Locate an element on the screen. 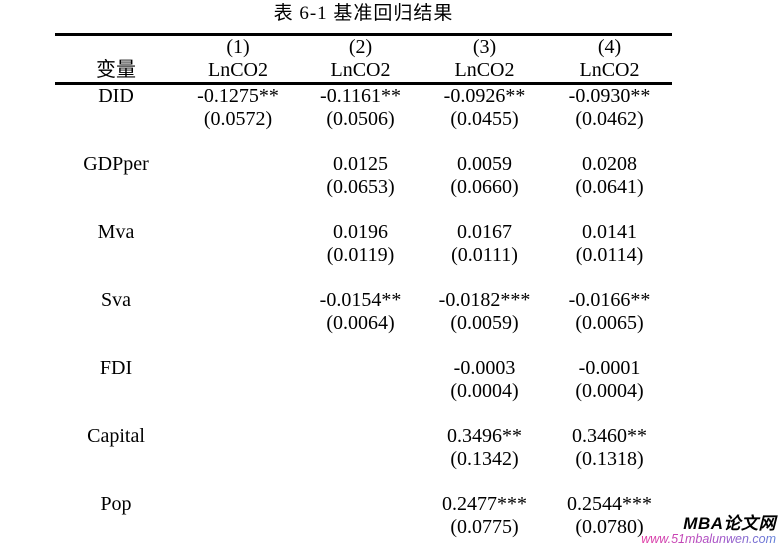  variable-name: Sva is located at coordinates (116, 300).